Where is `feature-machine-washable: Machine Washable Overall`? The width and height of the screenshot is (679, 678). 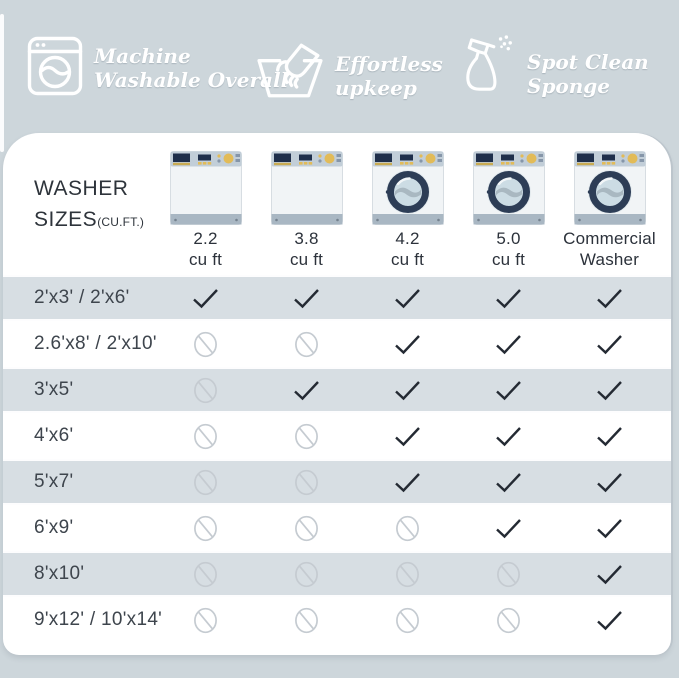
feature-machine-washable: Machine Washable Overall is located at coordinates (157, 66).